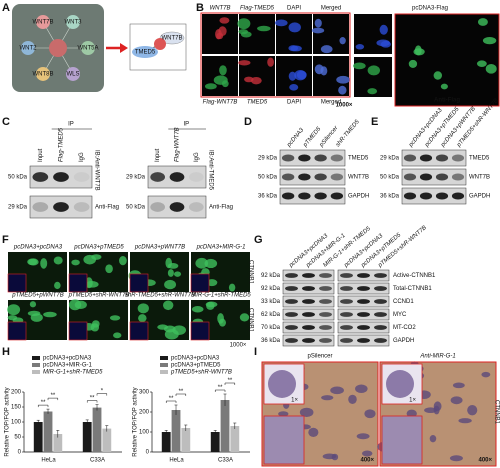 The image size is (500, 468). I want to click on y-tick-label: 150, so click(16, 408).